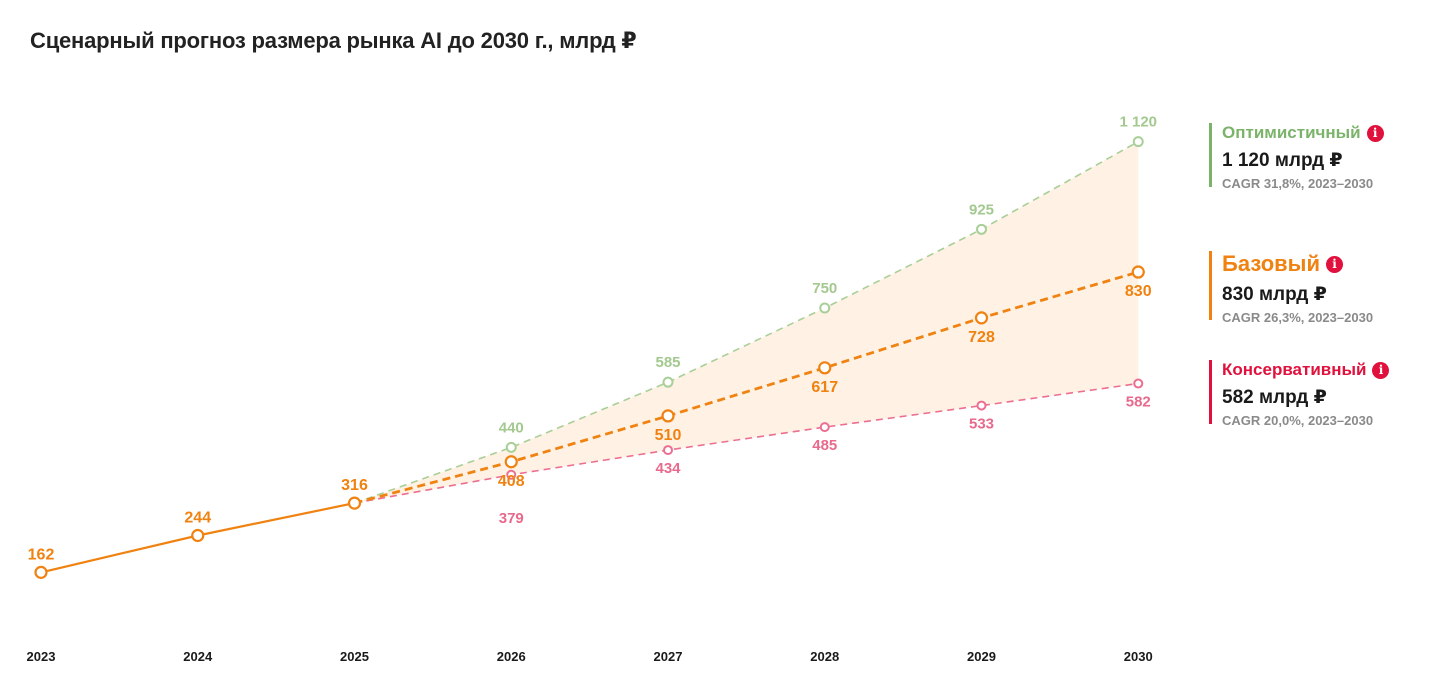  I want to click on data-label-base: 617, so click(824, 387).